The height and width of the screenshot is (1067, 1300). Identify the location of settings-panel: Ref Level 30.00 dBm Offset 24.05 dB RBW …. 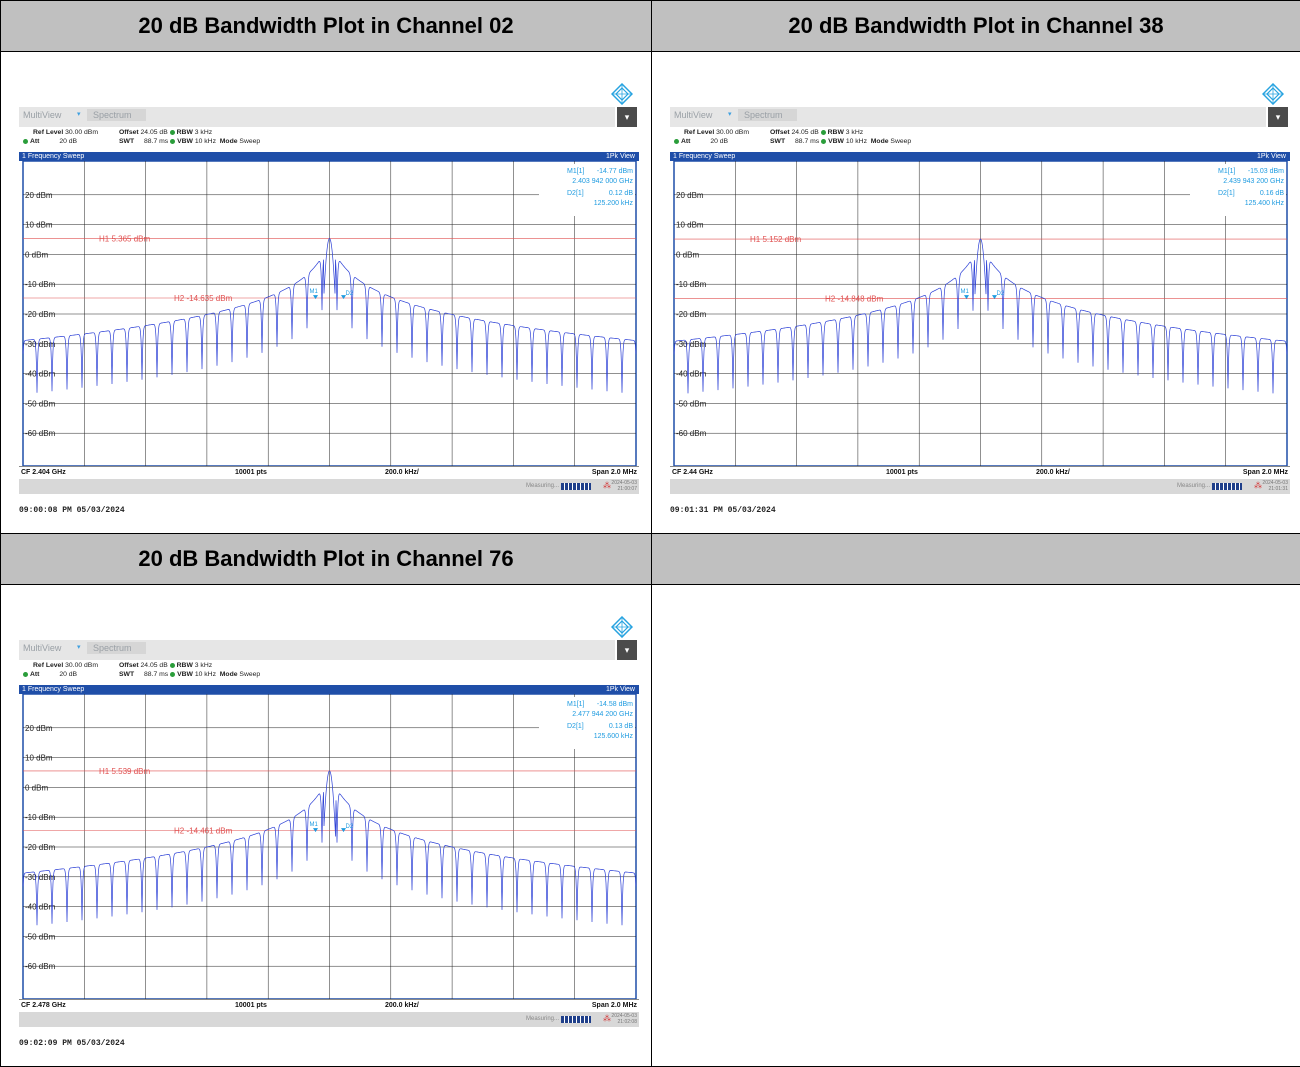
(980, 140).